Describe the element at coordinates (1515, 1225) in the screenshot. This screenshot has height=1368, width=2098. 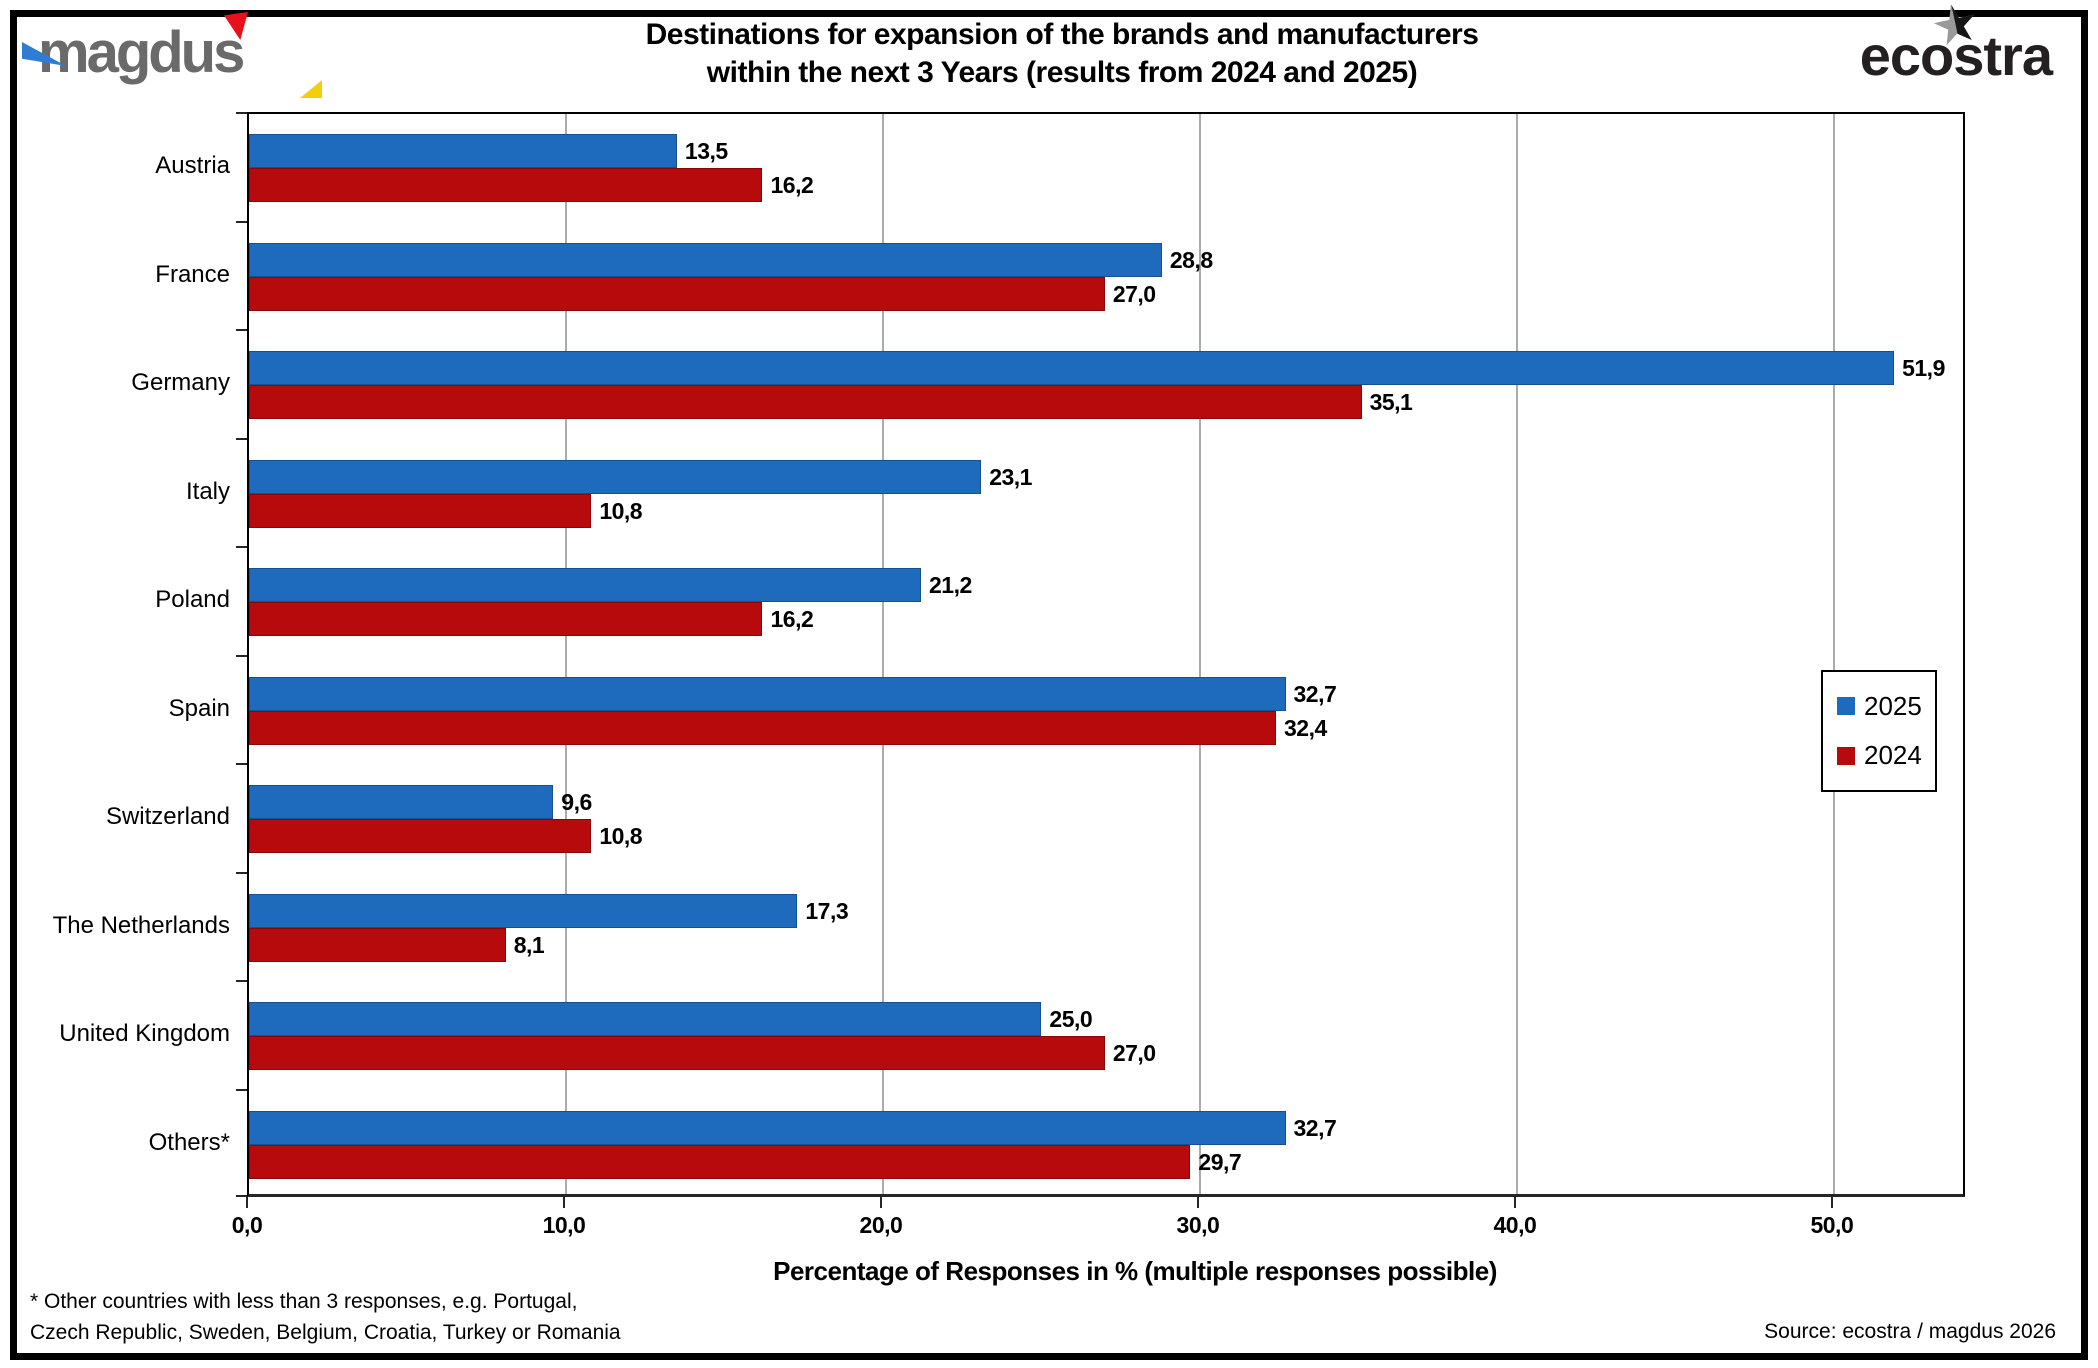
I see `x-axis-tick-label: 40,0` at that location.